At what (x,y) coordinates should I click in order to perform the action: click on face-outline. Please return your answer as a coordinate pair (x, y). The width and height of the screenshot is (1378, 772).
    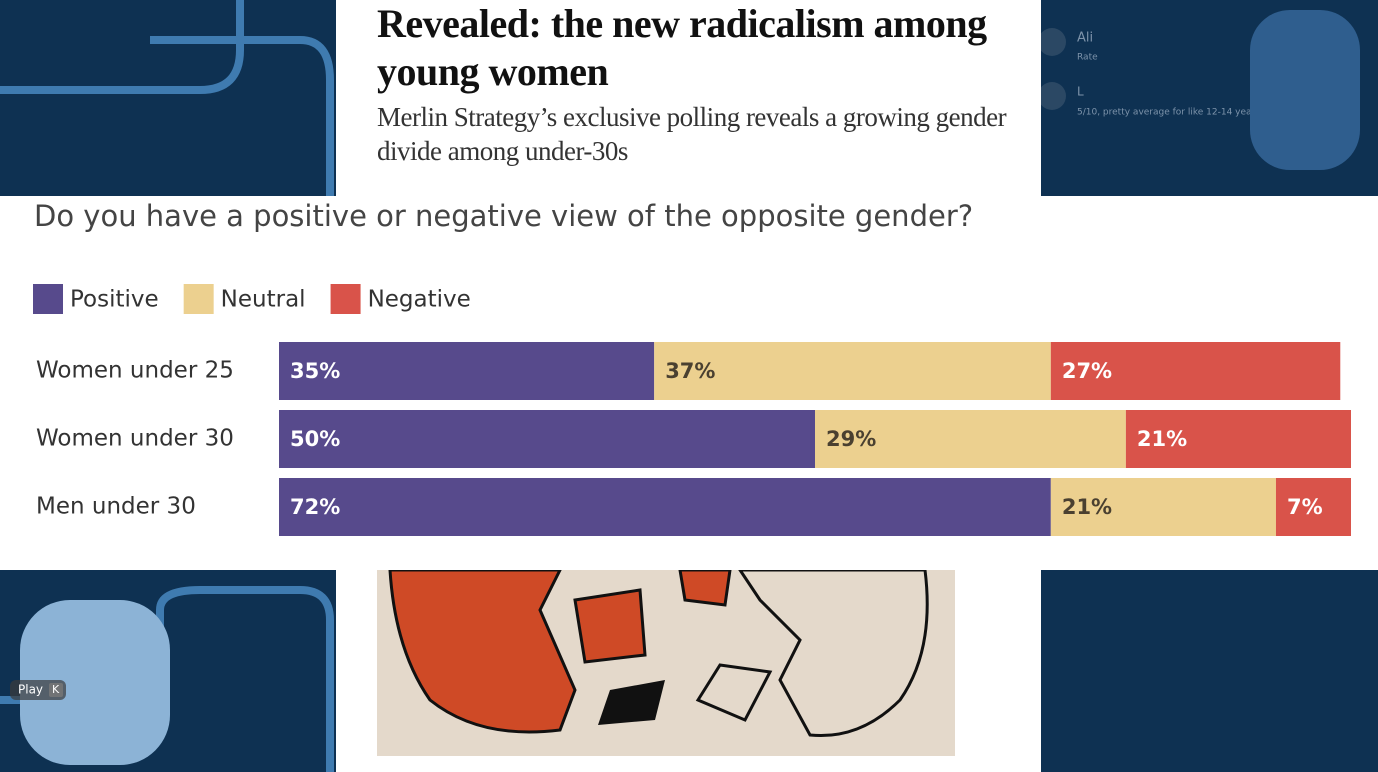
    Looking at the image, I should click on (833, 653).